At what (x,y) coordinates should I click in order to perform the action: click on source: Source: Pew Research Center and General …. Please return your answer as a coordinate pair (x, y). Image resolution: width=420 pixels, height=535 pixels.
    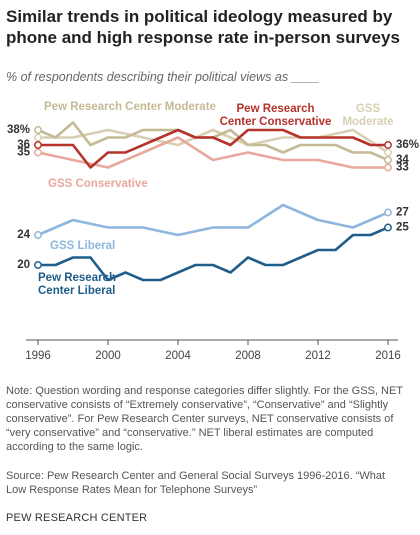
    Looking at the image, I should click on (196, 483).